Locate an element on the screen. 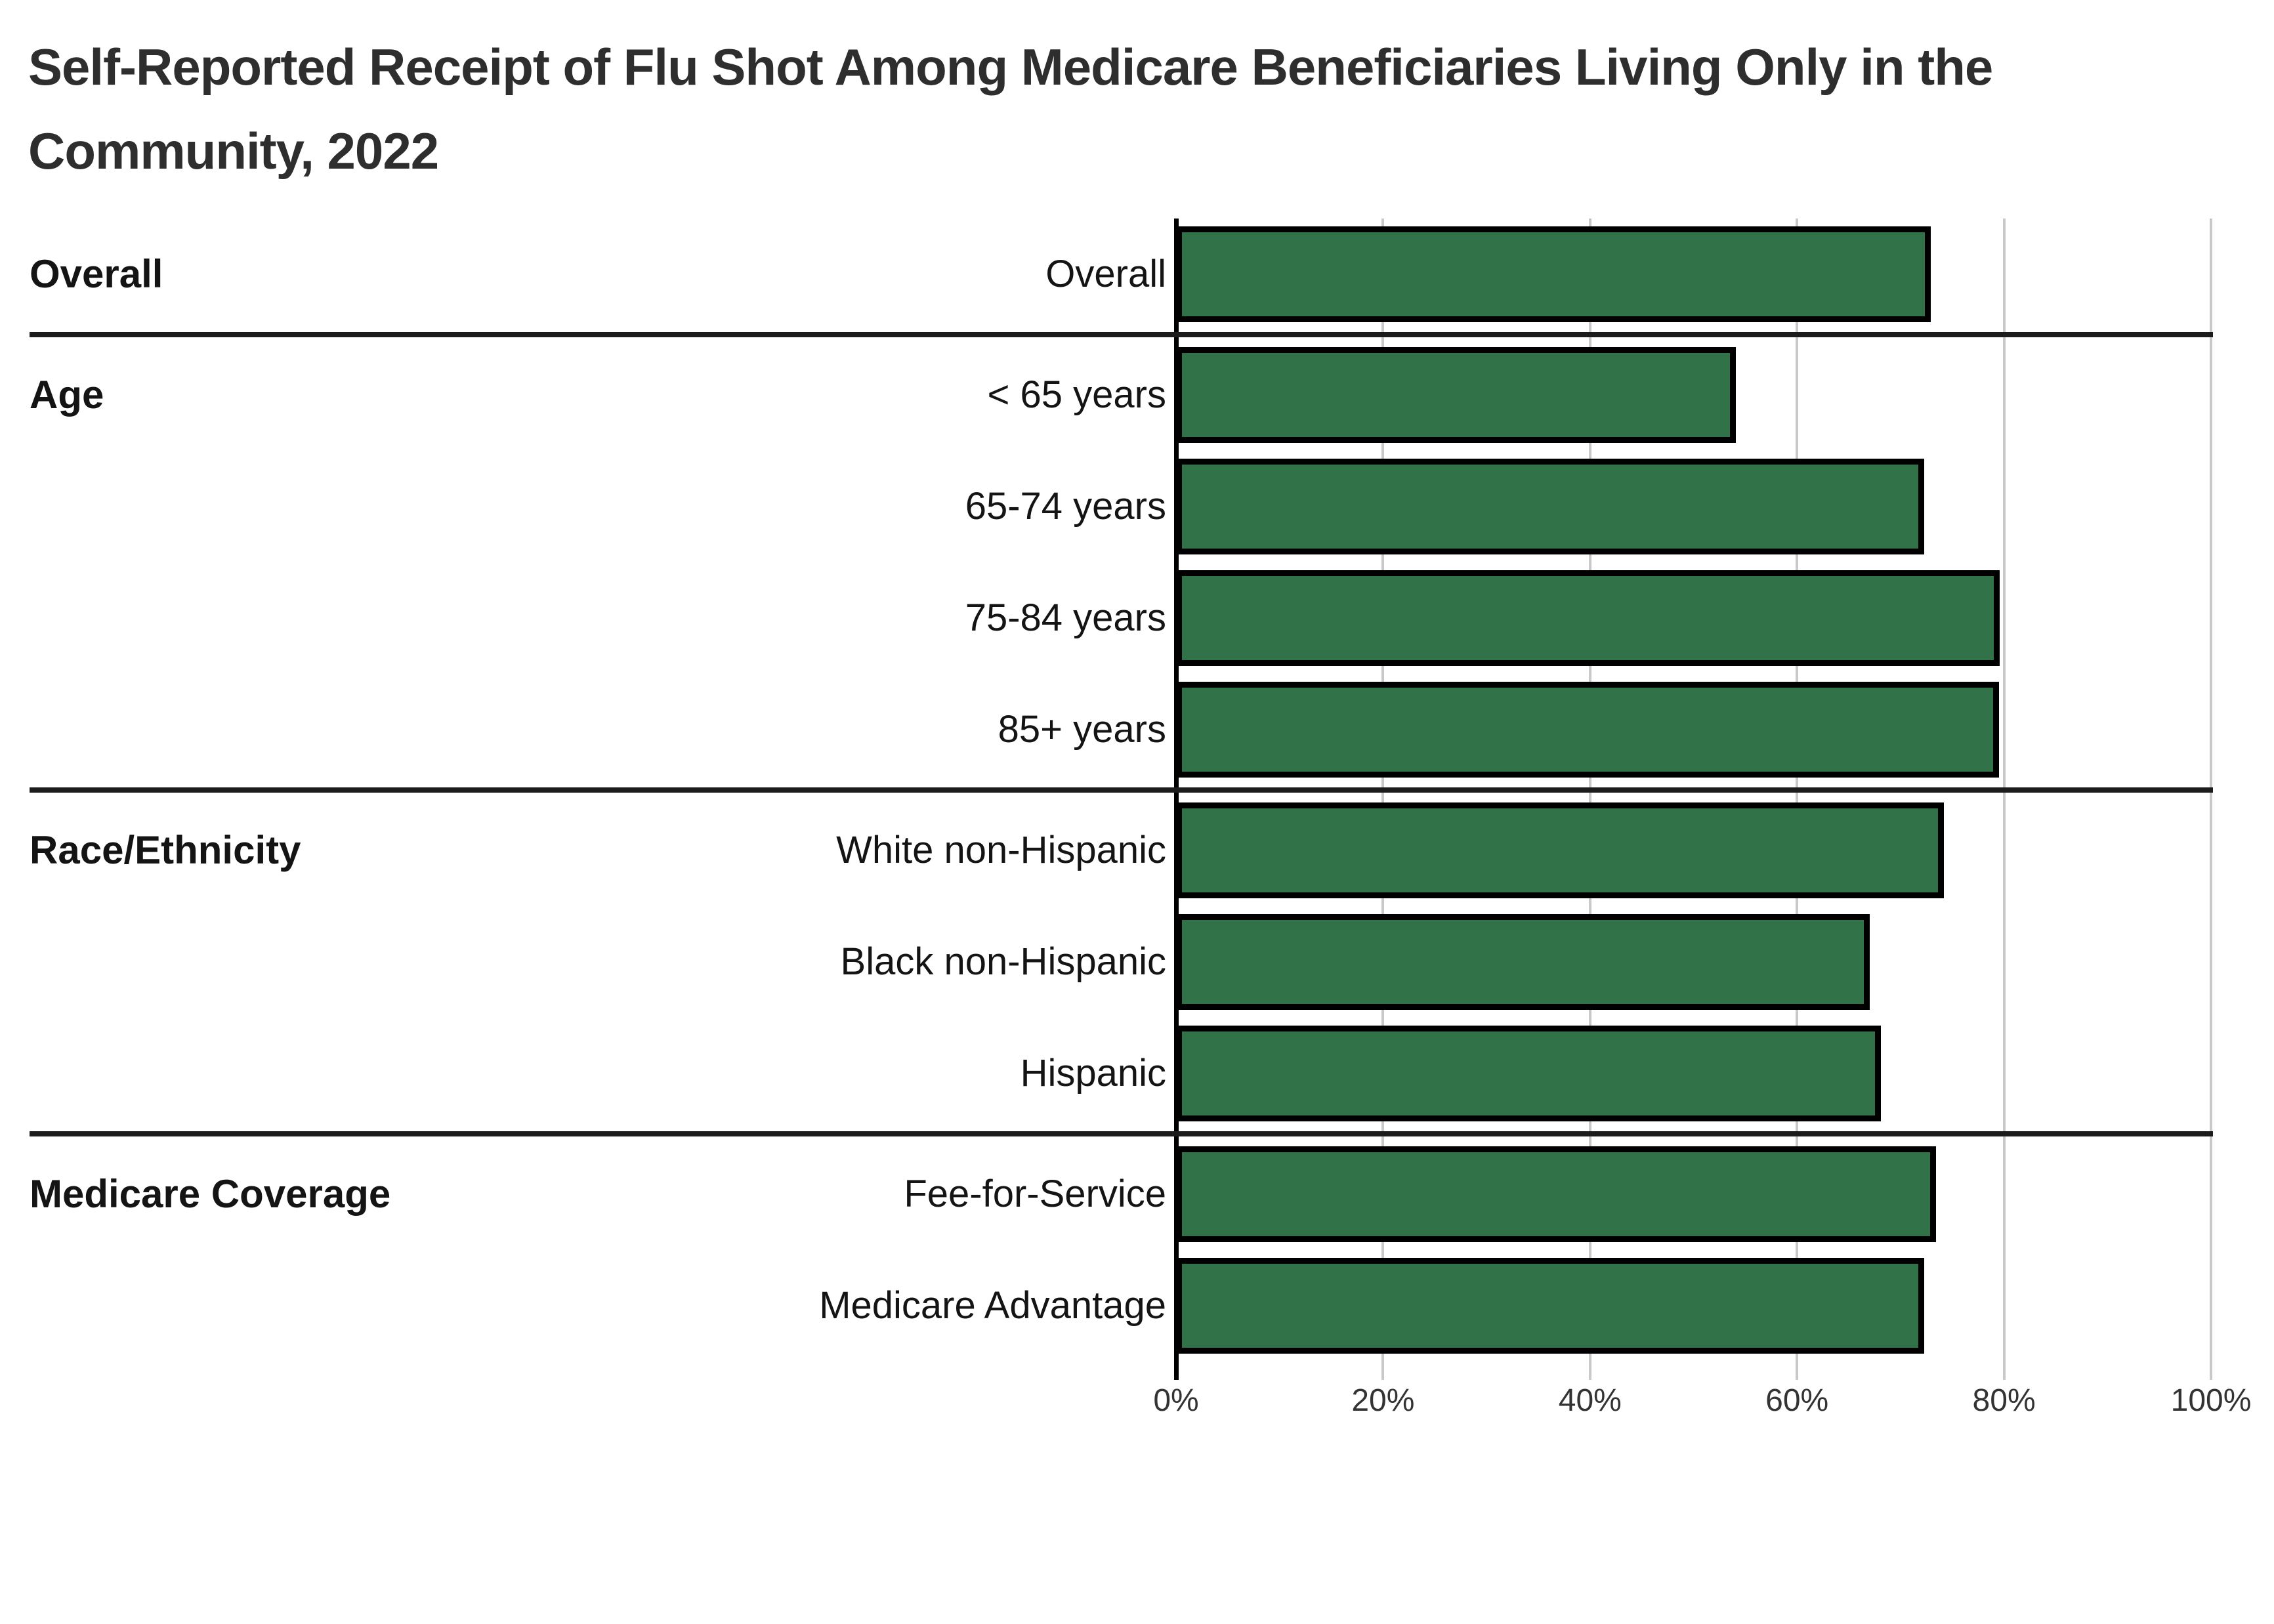 The height and width of the screenshot is (1624, 2274). tick-label-60: 60% is located at coordinates (1797, 1401).